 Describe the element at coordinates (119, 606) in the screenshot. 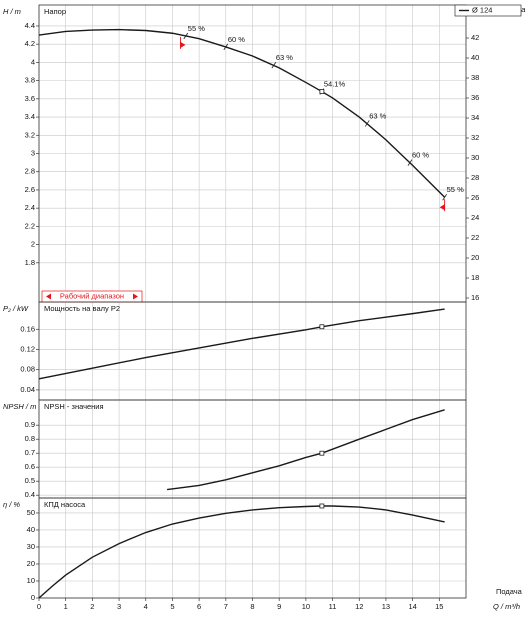

I see `x-tick-label: 3` at that location.